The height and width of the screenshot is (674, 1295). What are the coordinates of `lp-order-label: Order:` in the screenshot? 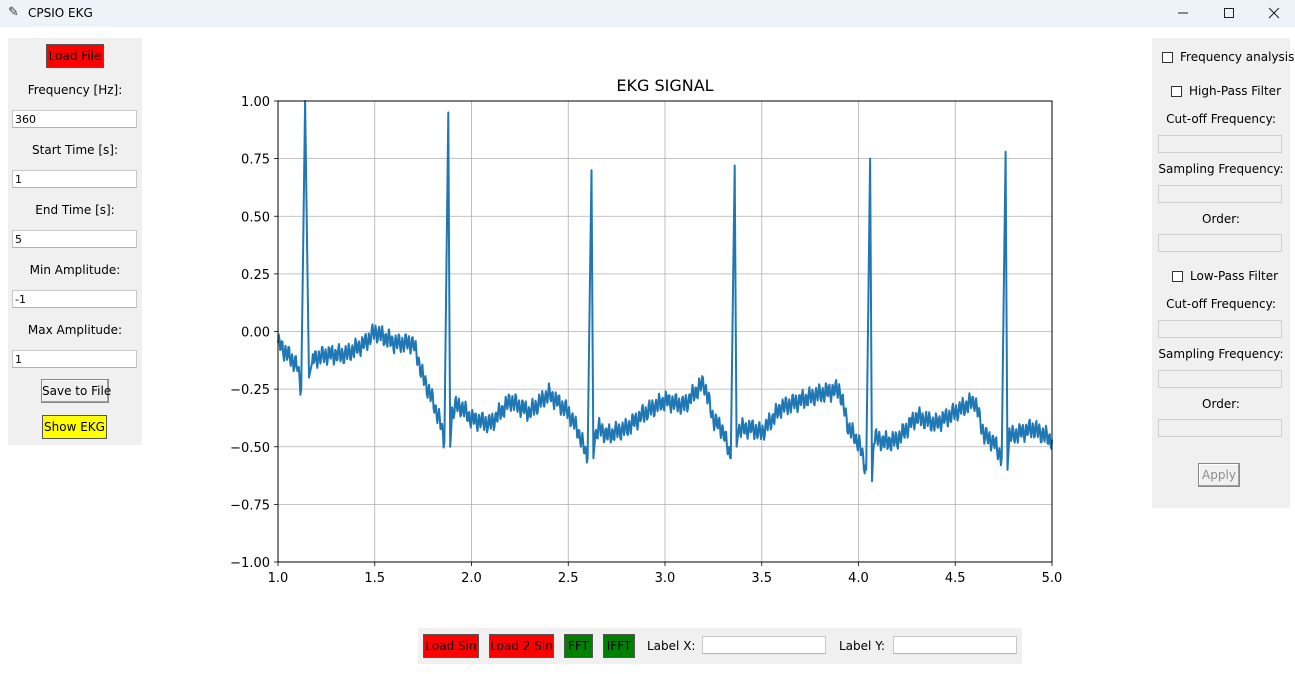 It's located at (1221, 404).